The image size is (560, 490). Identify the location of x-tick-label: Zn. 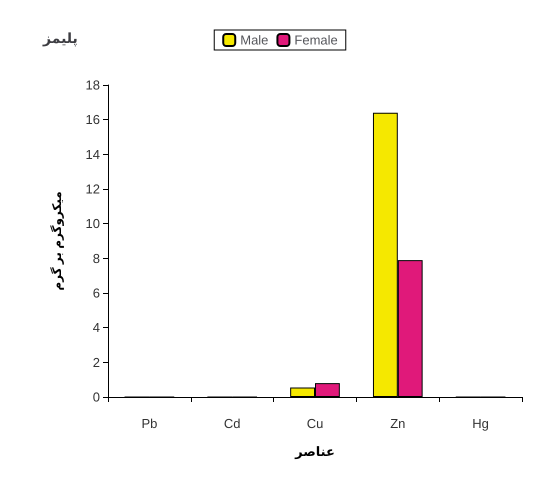
(398, 423).